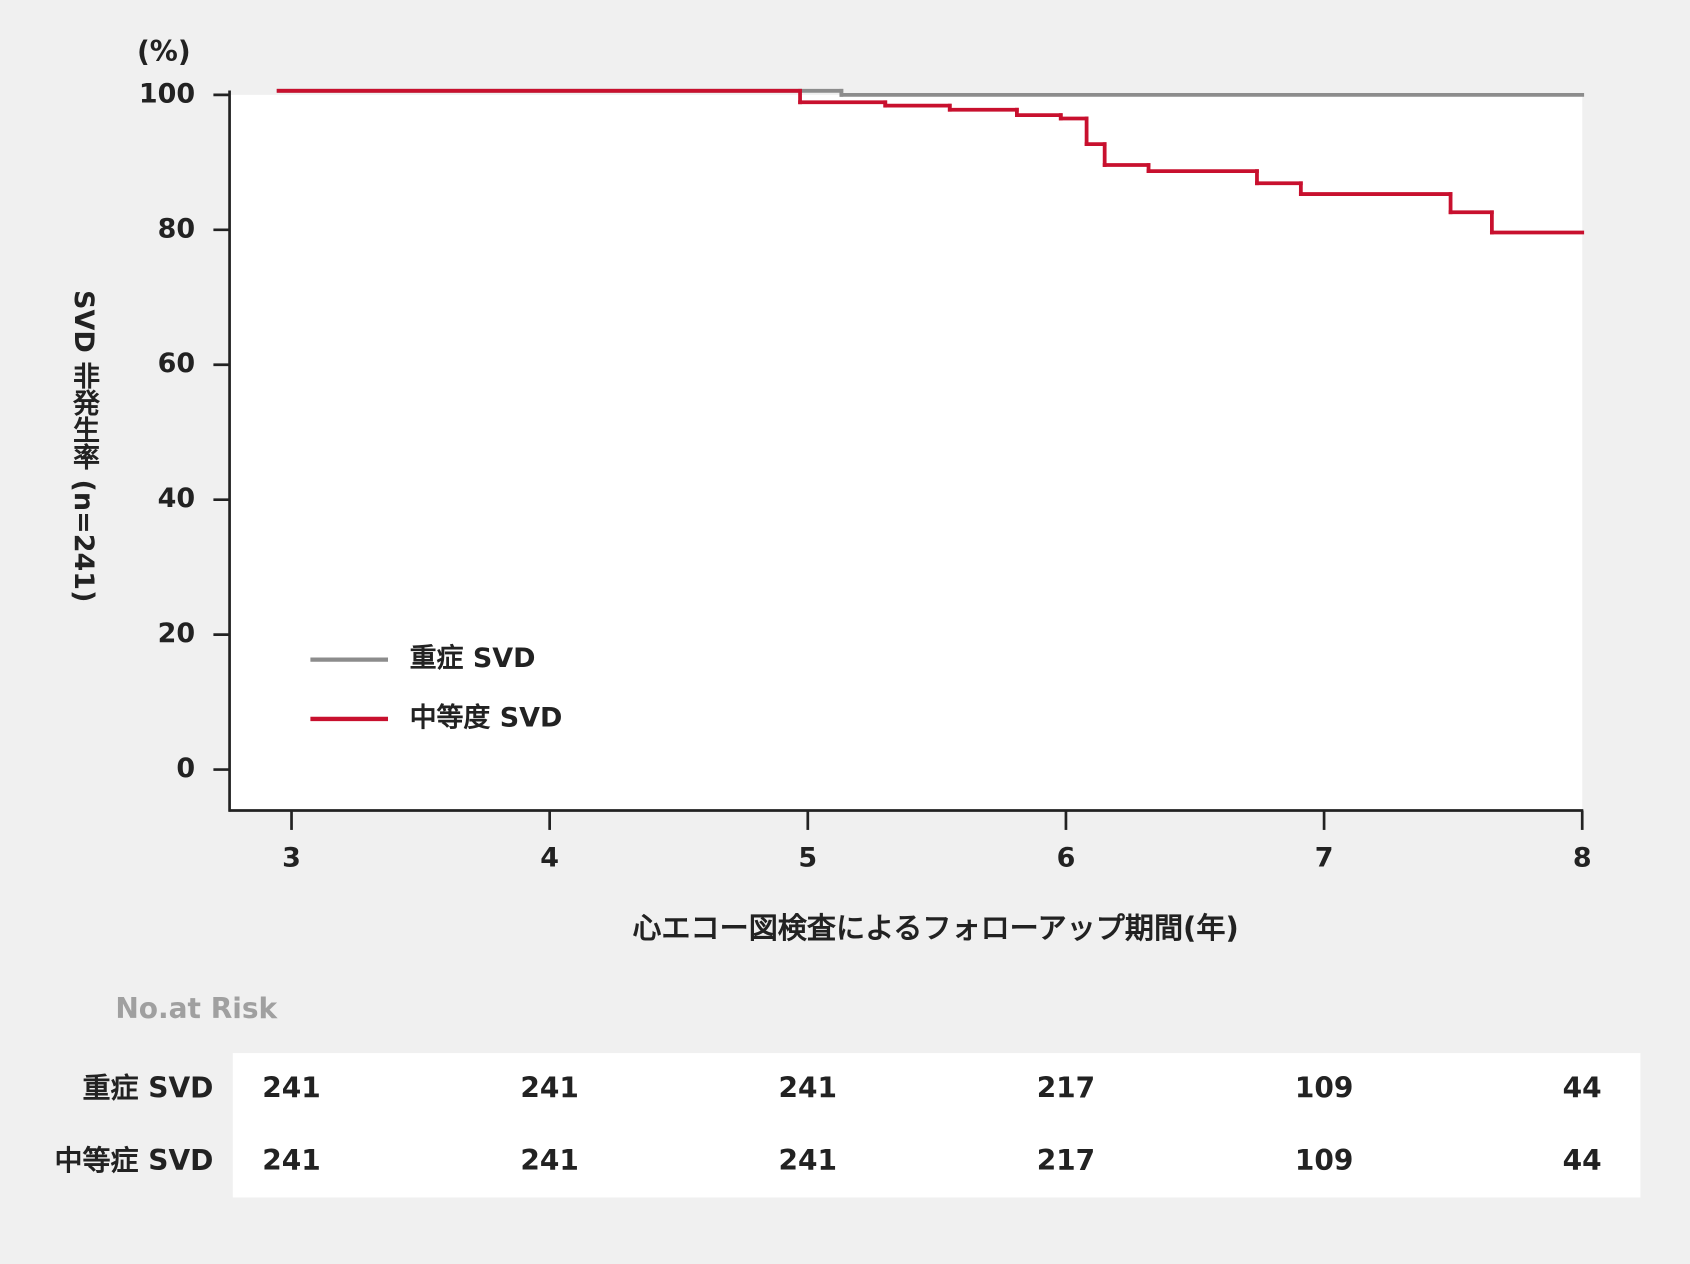  Describe the element at coordinates (196, 1008) in the screenshot. I see `risk-table-title: No.at Risk` at that location.